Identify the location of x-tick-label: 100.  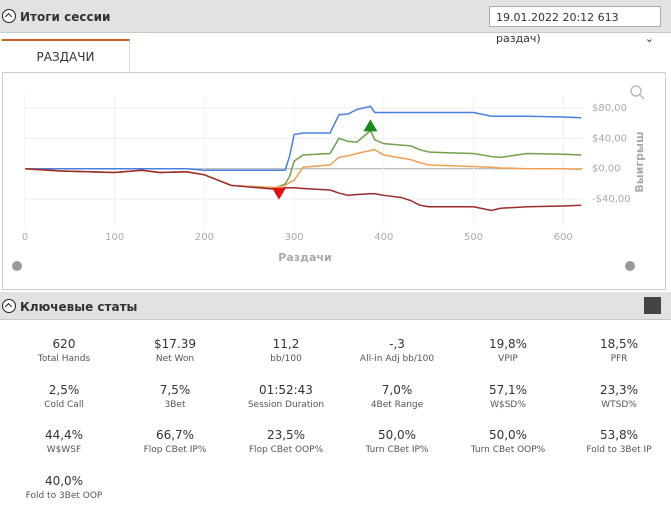
(114, 237).